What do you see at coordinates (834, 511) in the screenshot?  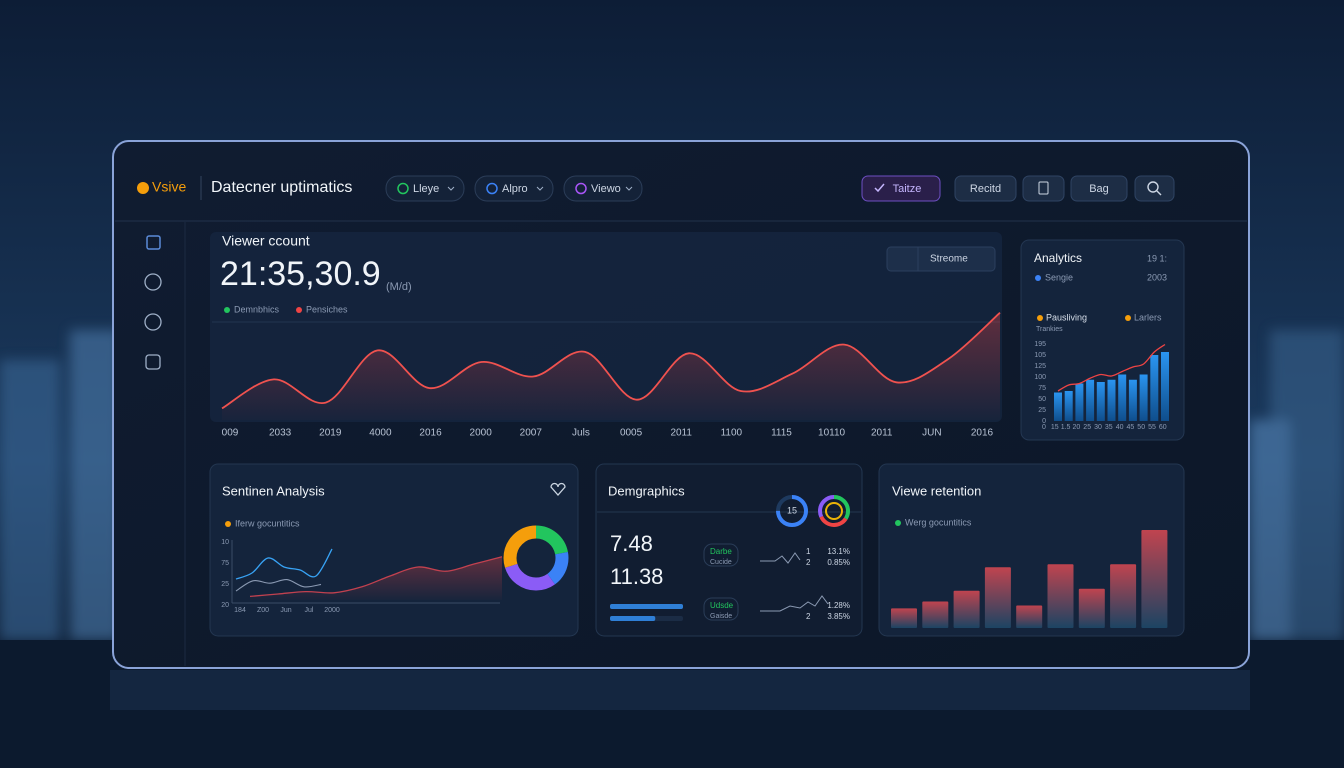 I see `multi-ring` at bounding box center [834, 511].